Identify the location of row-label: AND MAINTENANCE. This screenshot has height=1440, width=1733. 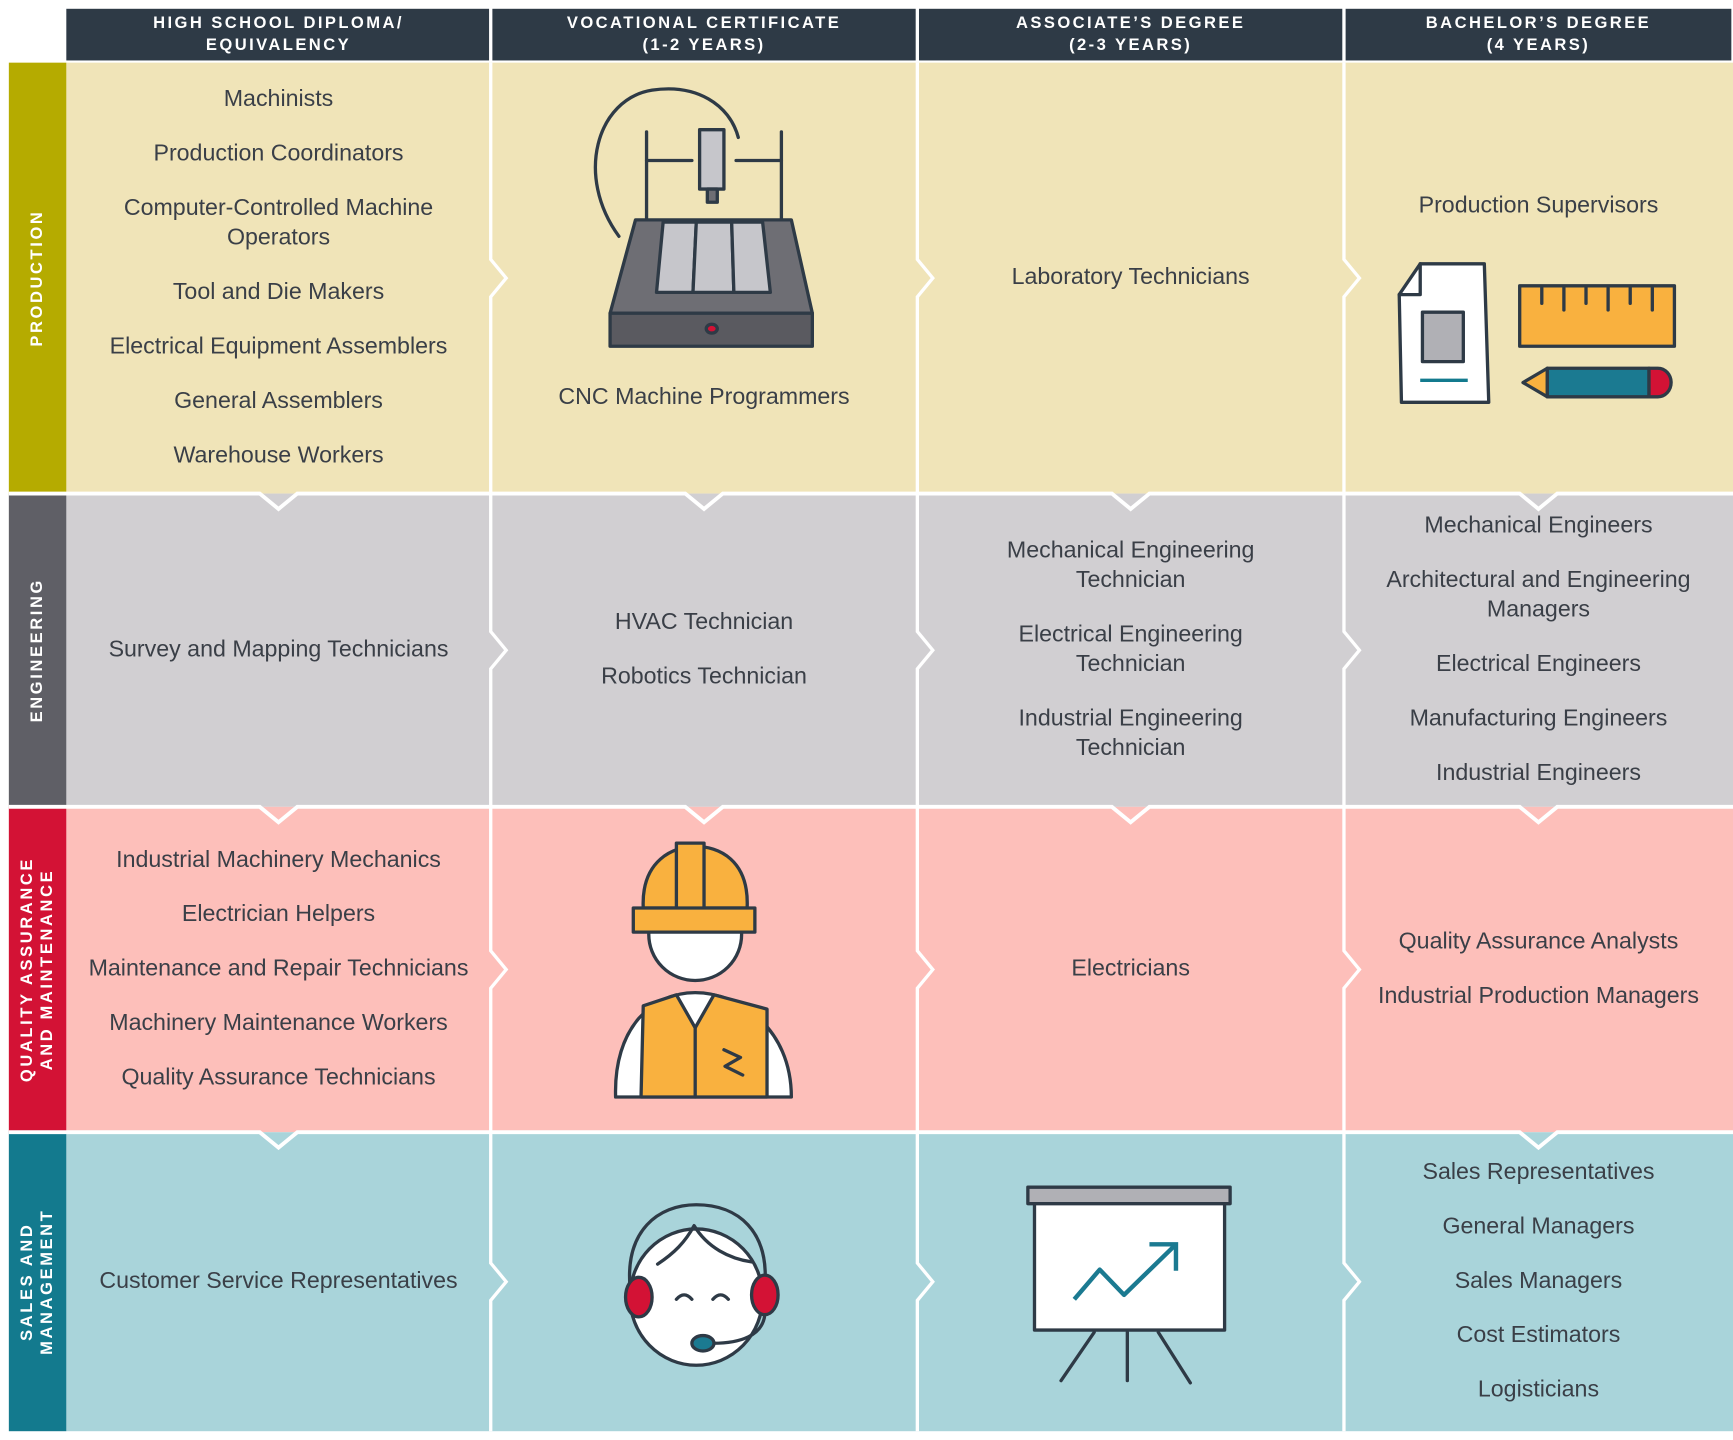
(46, 970).